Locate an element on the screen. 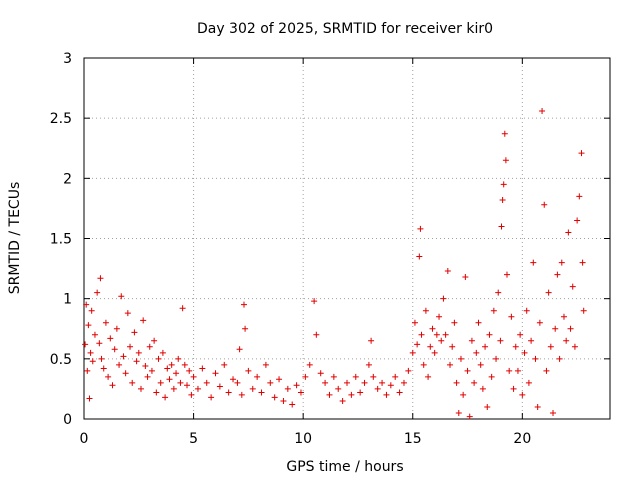  y-tick-labels: 0 0.5 1 1.5 2 2.5 3 is located at coordinates (61, 239).